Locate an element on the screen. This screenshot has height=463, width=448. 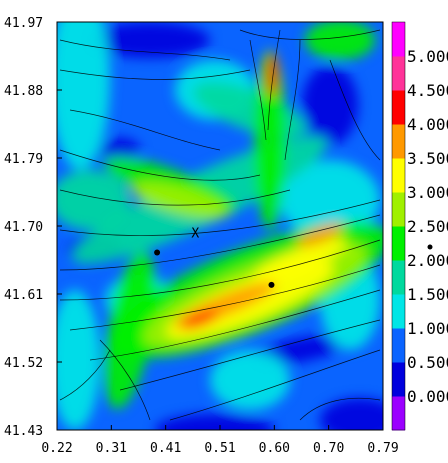
x-tick-label: 0.79 is located at coordinates (382, 448).